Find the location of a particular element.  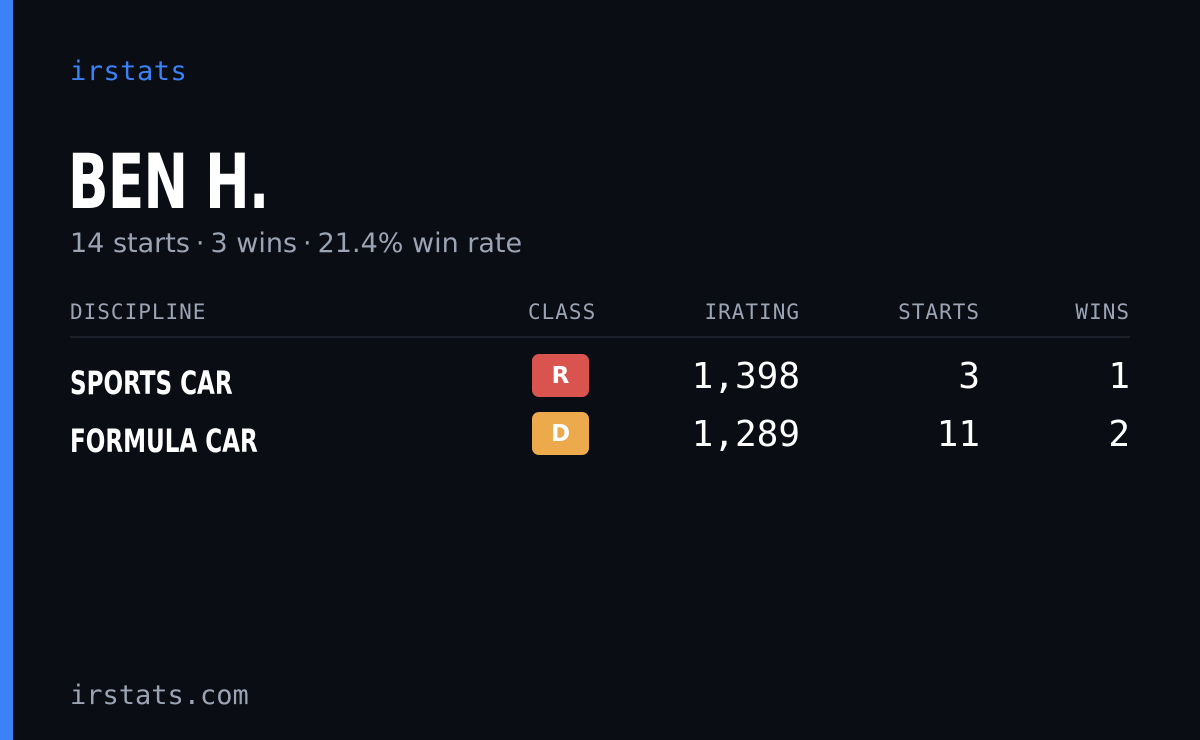

starts-value: 3 is located at coordinates (969, 376).